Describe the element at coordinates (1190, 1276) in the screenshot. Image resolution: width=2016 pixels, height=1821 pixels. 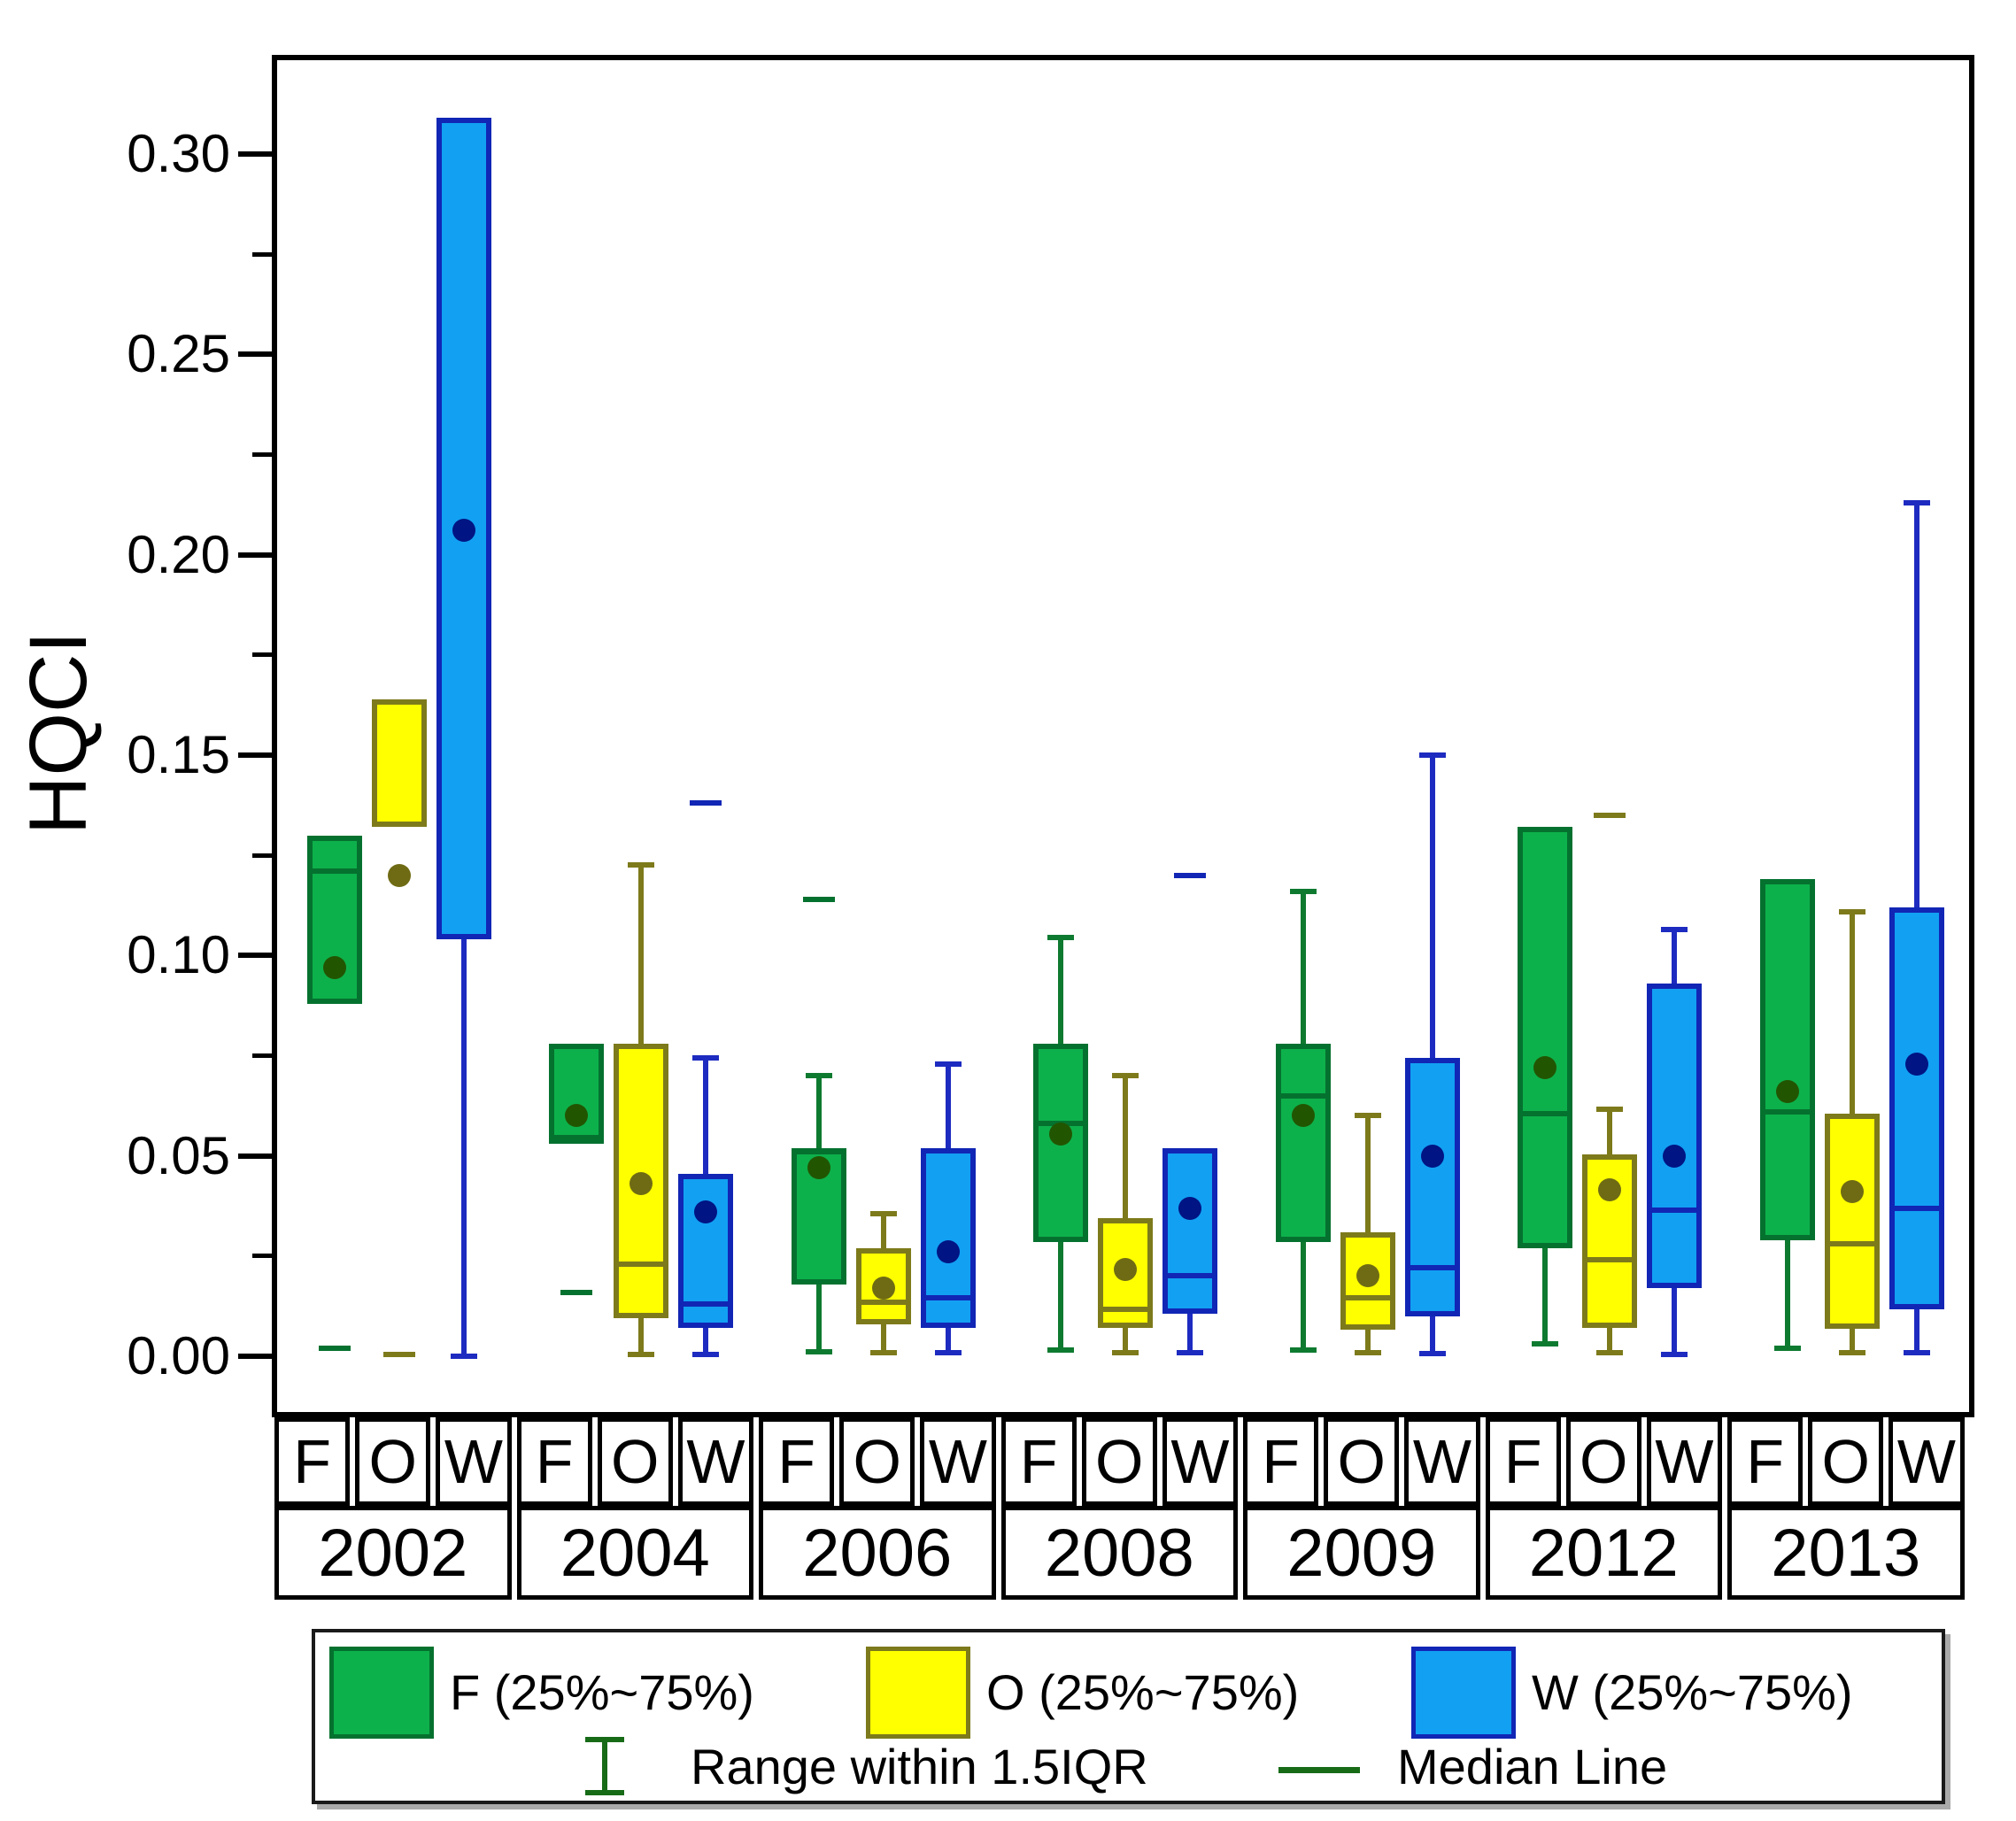
I see `median-W-2008` at that location.